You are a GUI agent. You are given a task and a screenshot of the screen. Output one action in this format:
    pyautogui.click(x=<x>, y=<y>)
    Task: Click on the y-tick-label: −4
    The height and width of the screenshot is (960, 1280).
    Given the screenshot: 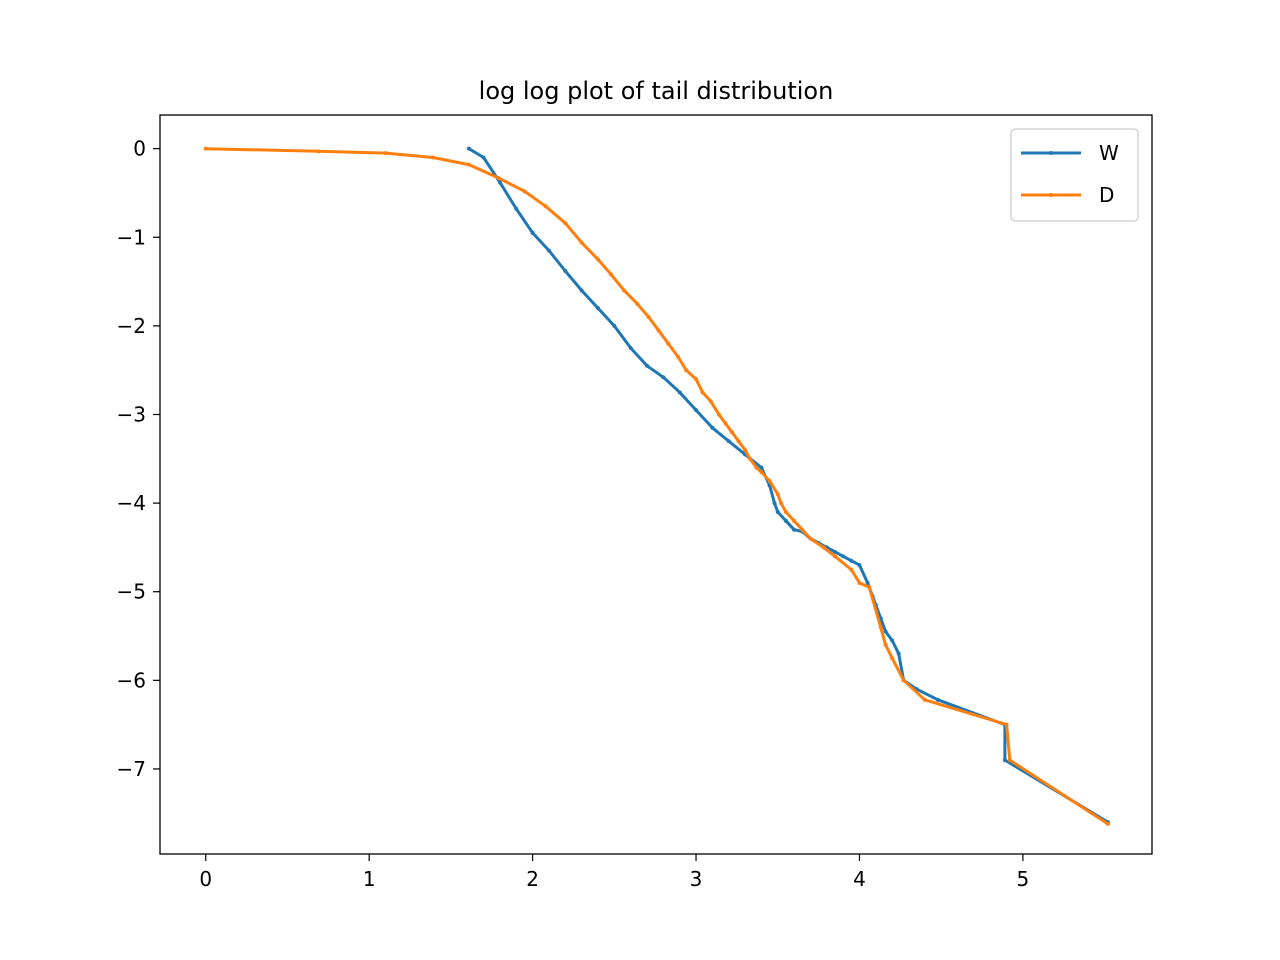 What is the action you would take?
    pyautogui.click(x=131, y=503)
    